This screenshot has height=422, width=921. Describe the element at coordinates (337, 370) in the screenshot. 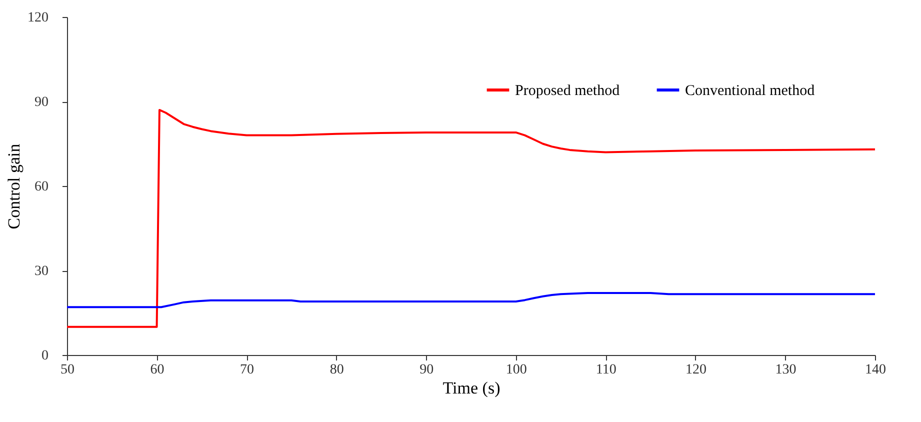

I see `x-tick-label: 80` at that location.